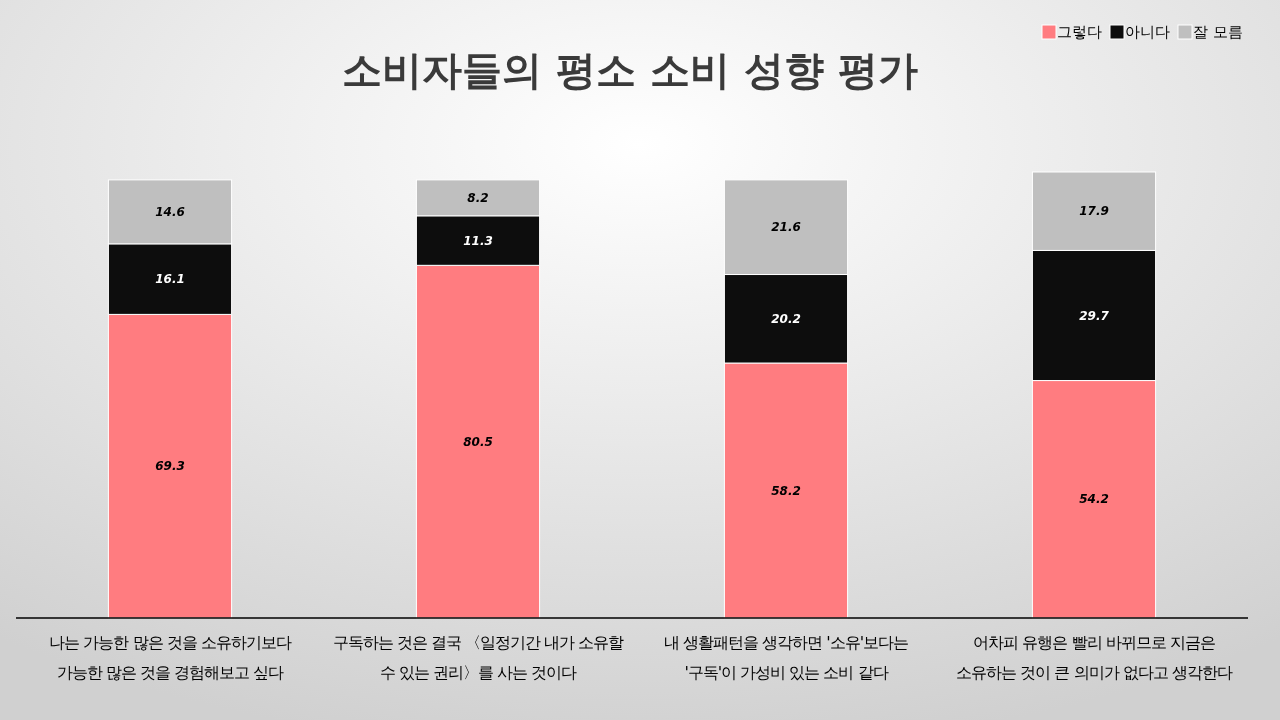  Describe the element at coordinates (786, 318) in the screenshot. I see `data-label: 20.2` at that location.